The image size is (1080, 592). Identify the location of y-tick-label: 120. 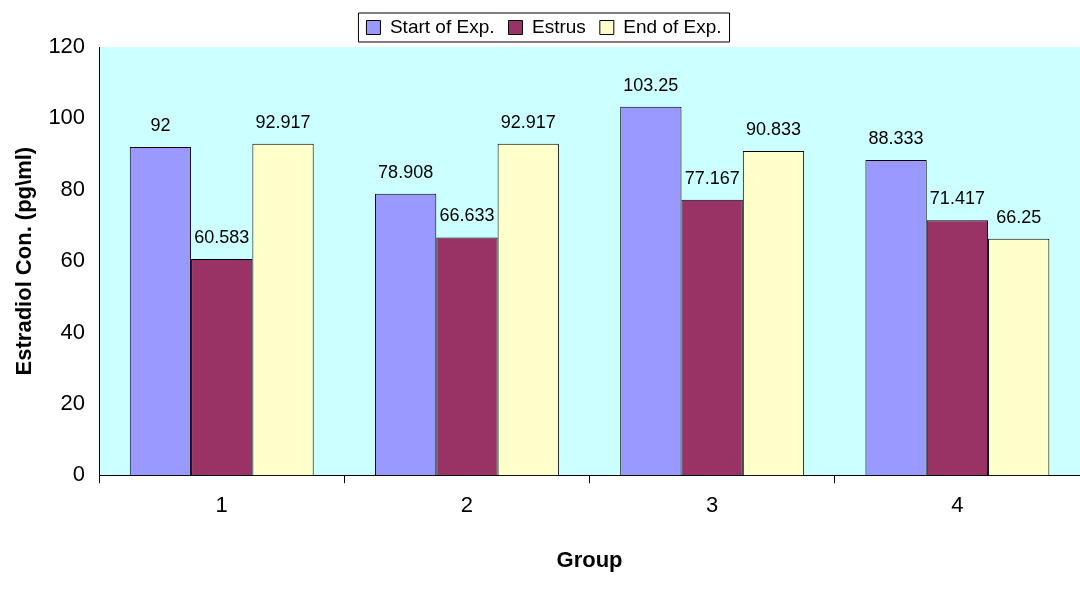
(67, 46).